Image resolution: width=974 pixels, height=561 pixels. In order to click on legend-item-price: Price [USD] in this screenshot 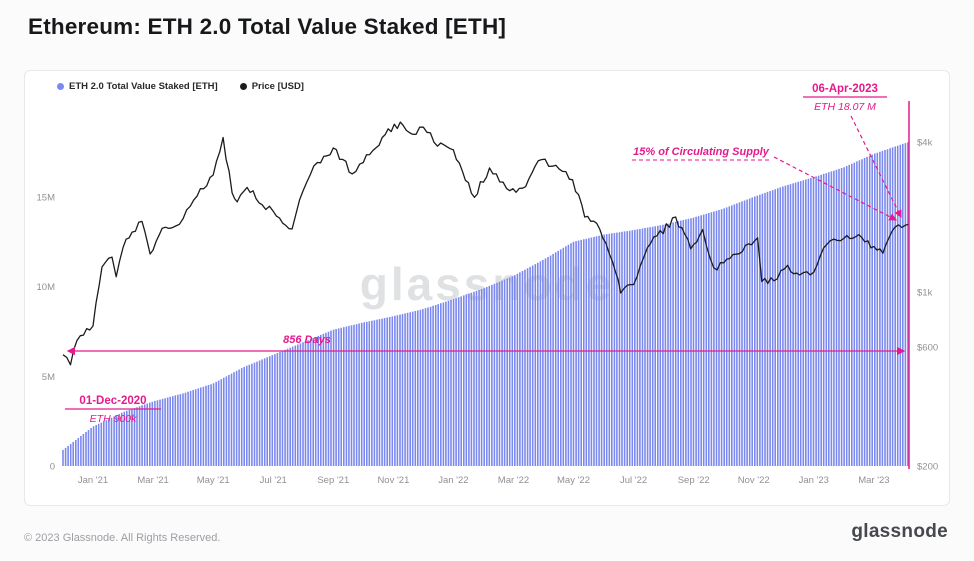, I will do `click(271, 86)`.